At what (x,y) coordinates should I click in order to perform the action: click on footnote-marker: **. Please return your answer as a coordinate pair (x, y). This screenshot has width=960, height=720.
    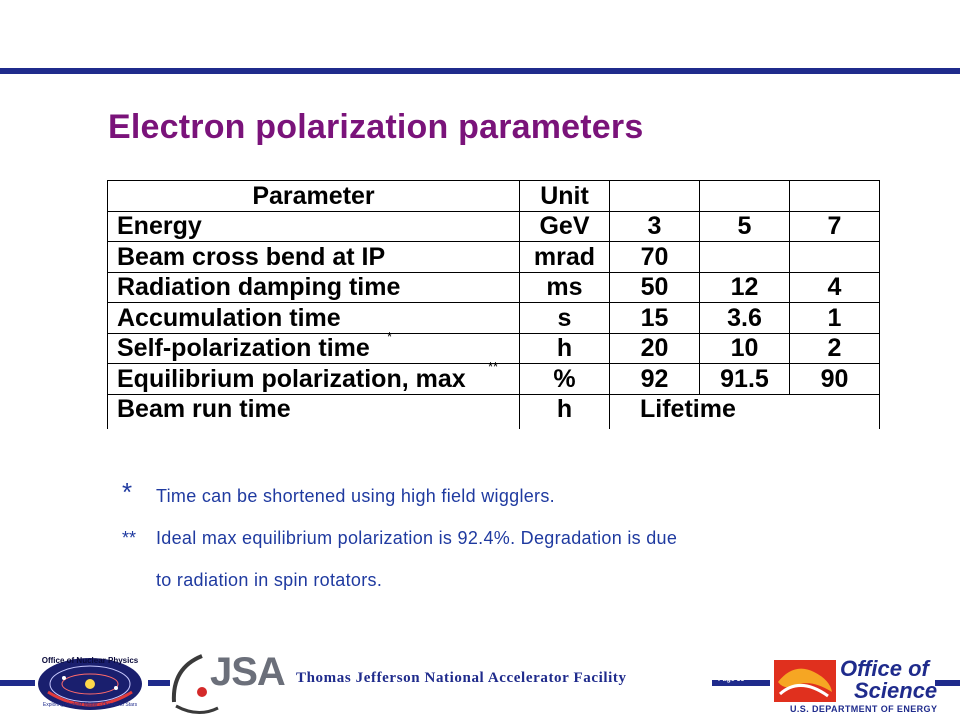
    Looking at the image, I should click on (129, 538).